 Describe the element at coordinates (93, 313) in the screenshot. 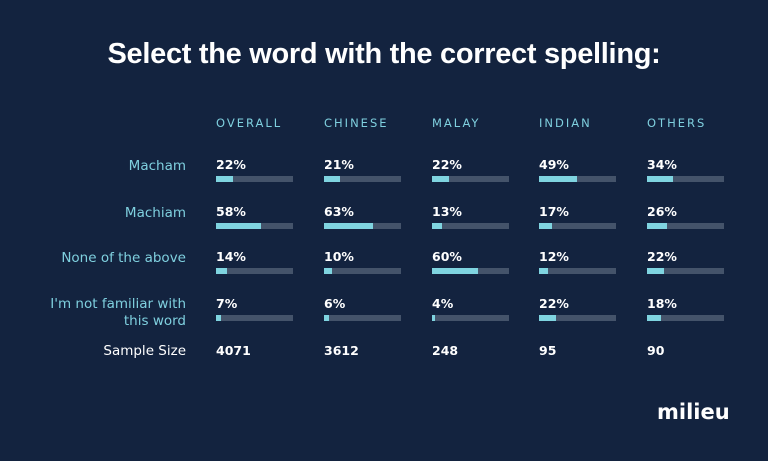

I see `row-label-not-familiar: I'm not familiar with this word` at that location.